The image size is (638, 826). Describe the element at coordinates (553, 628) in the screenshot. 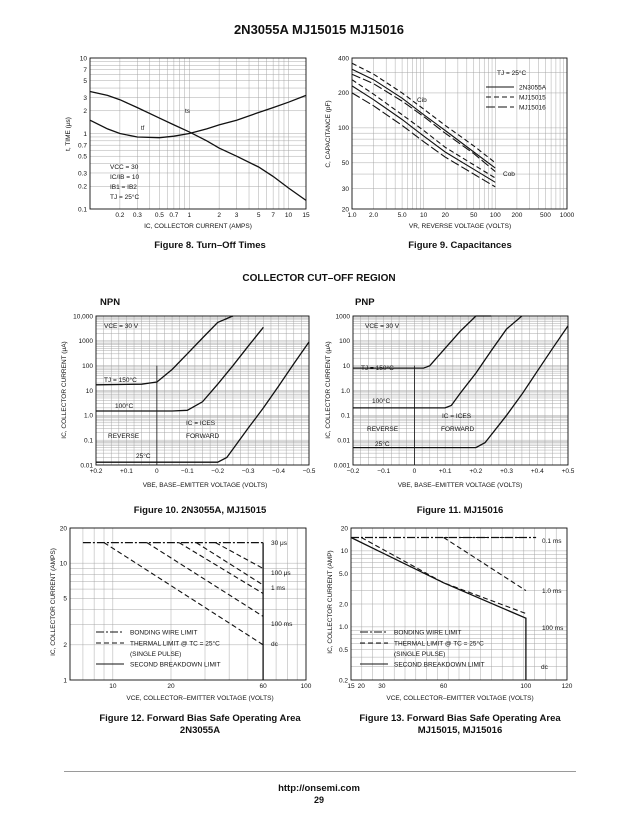

I see `fig13-pulse-label: 100 ms` at that location.